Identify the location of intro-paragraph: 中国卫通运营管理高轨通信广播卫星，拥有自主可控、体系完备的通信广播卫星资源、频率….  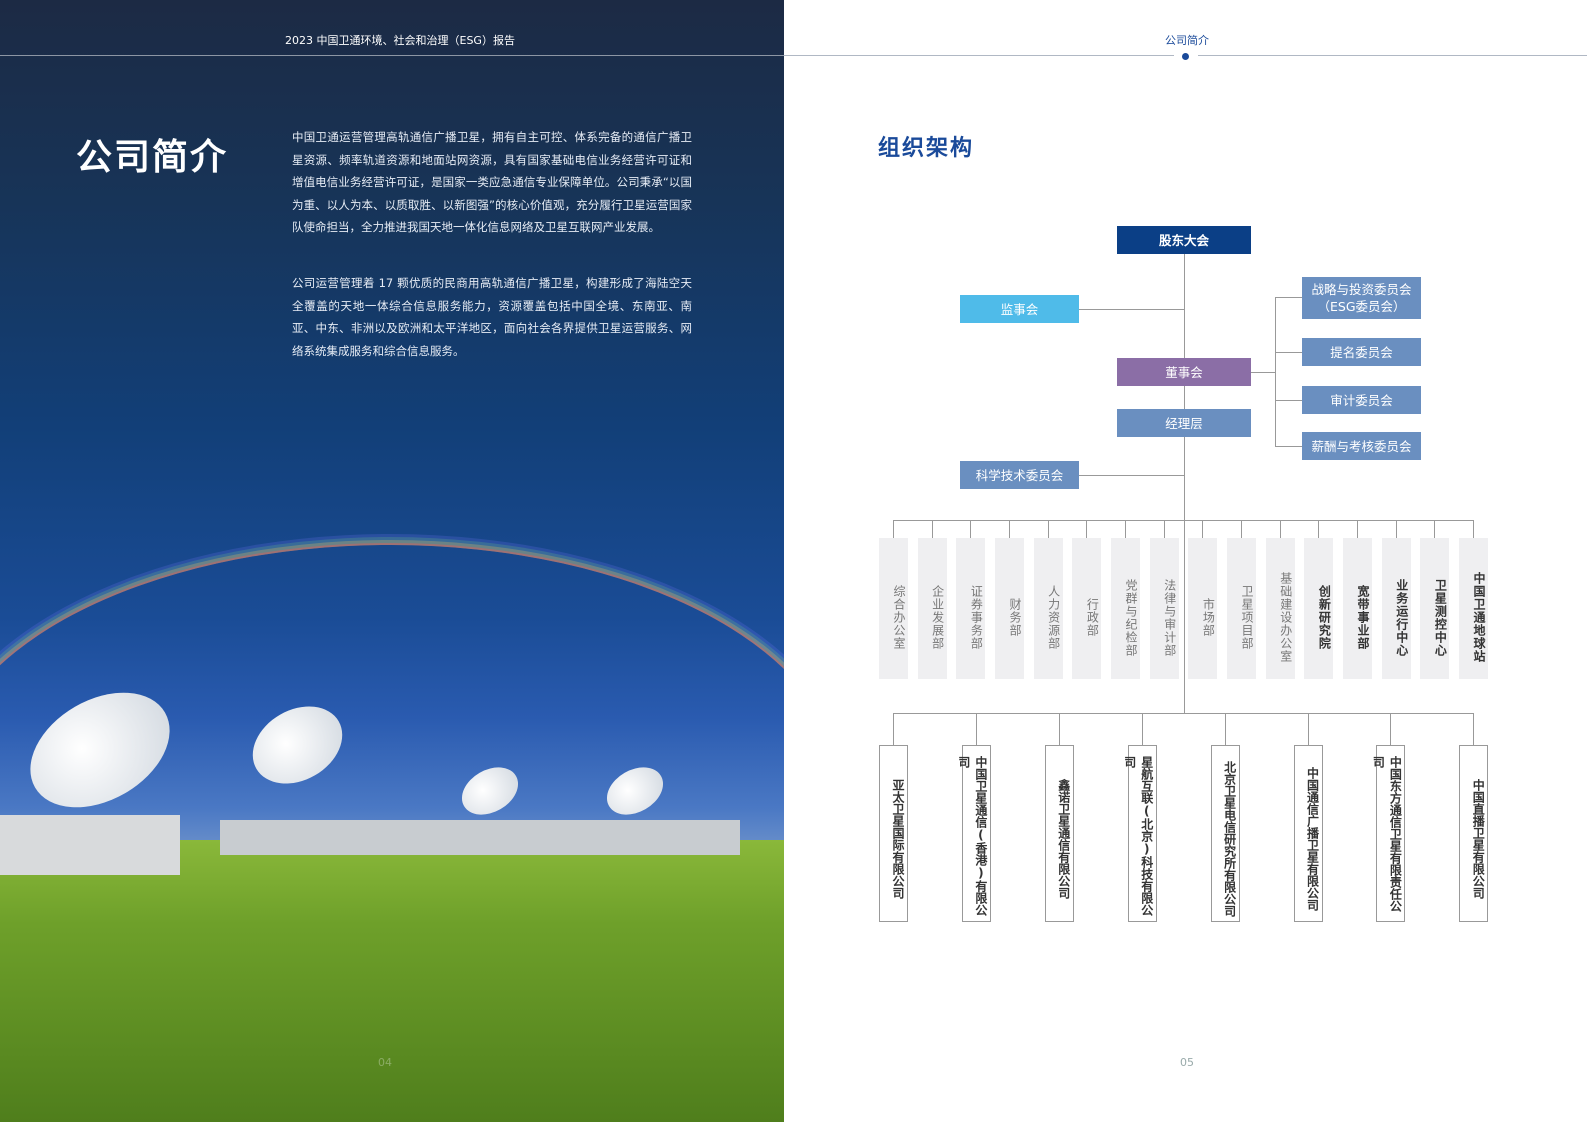
(492, 182).